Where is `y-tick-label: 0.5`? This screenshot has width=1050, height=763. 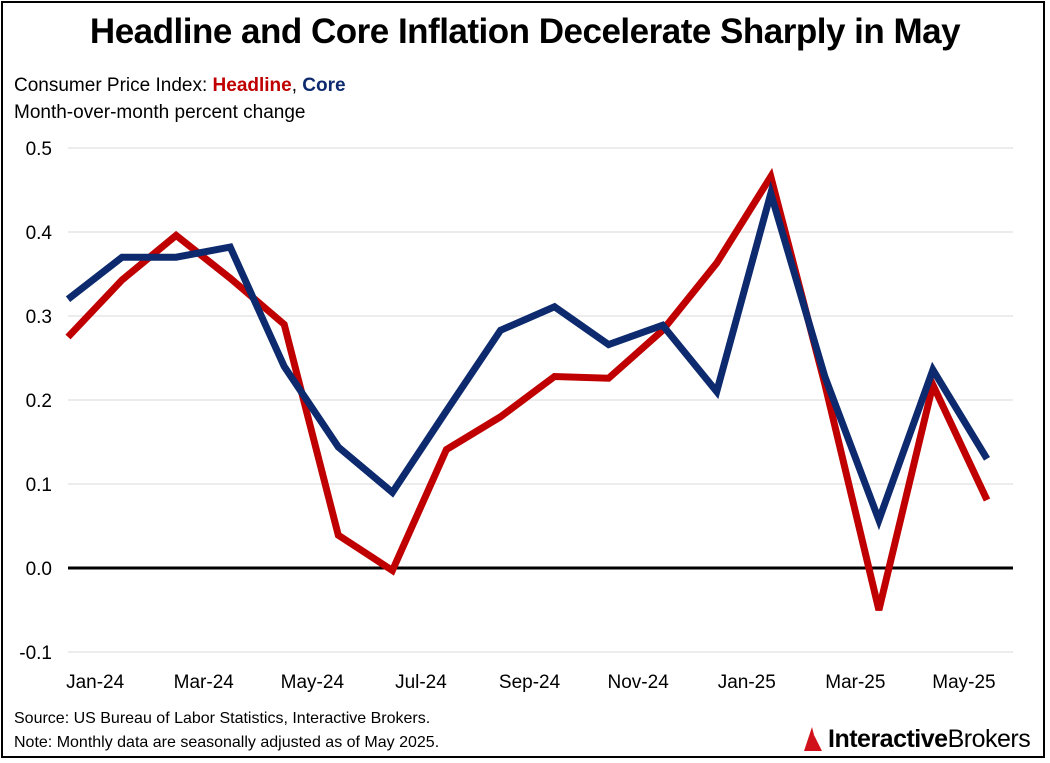 y-tick-label: 0.5 is located at coordinates (39, 149).